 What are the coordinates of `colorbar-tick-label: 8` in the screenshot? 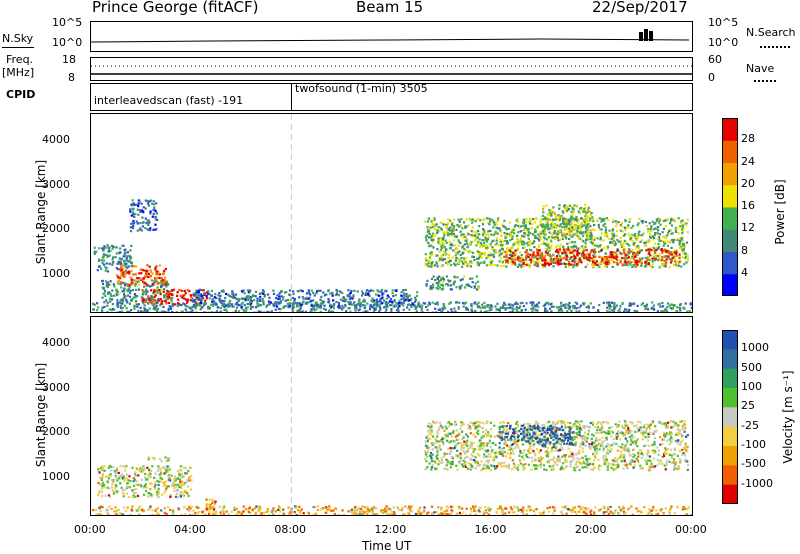 It's located at (744, 250).